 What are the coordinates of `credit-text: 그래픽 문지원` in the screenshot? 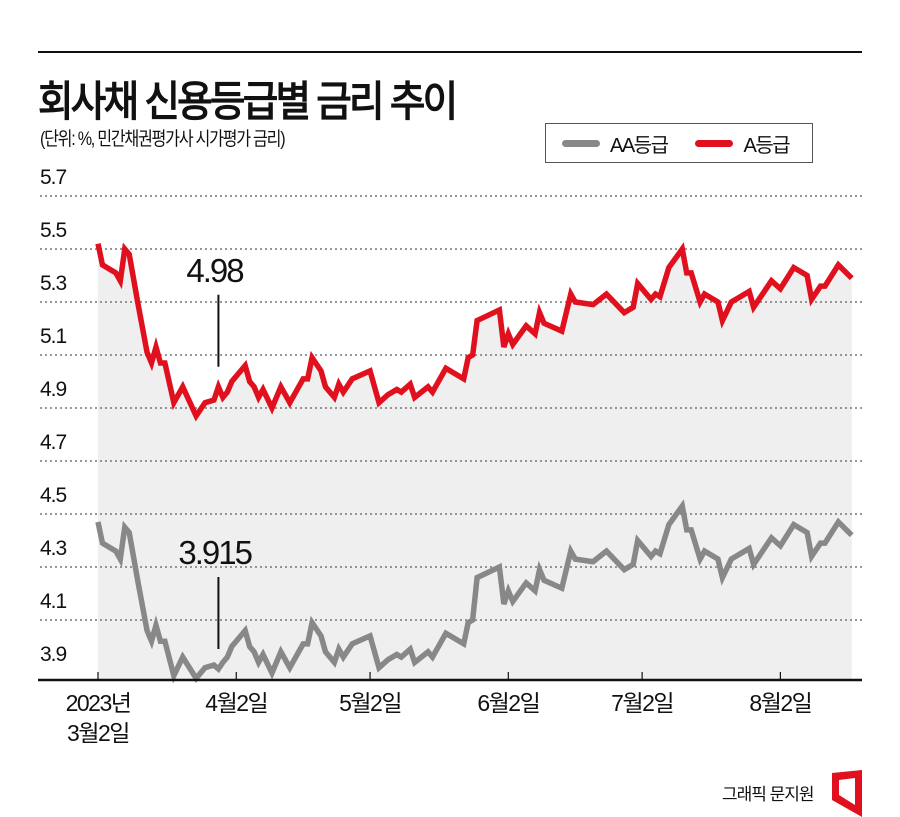 It's located at (768, 794).